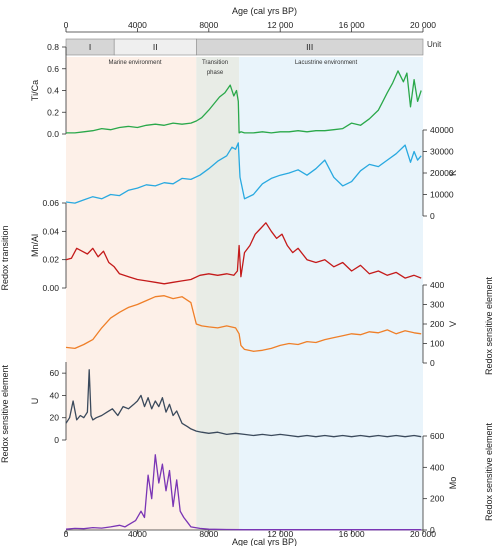 This screenshot has width=500, height=551. Describe the element at coordinates (442, 173) in the screenshot. I see `y-tick-label-1-2: 20000` at that location.